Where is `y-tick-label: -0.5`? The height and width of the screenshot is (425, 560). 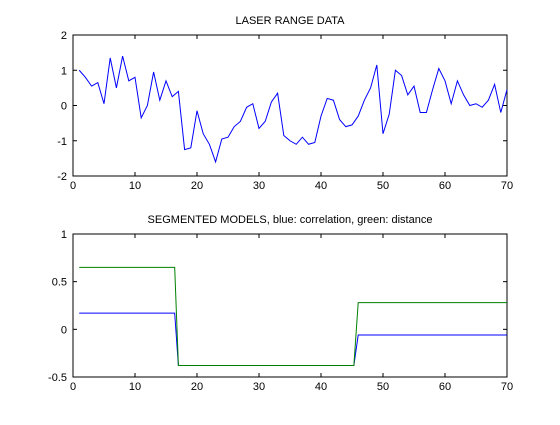
y-tick-label: -0.5 is located at coordinates (57, 378).